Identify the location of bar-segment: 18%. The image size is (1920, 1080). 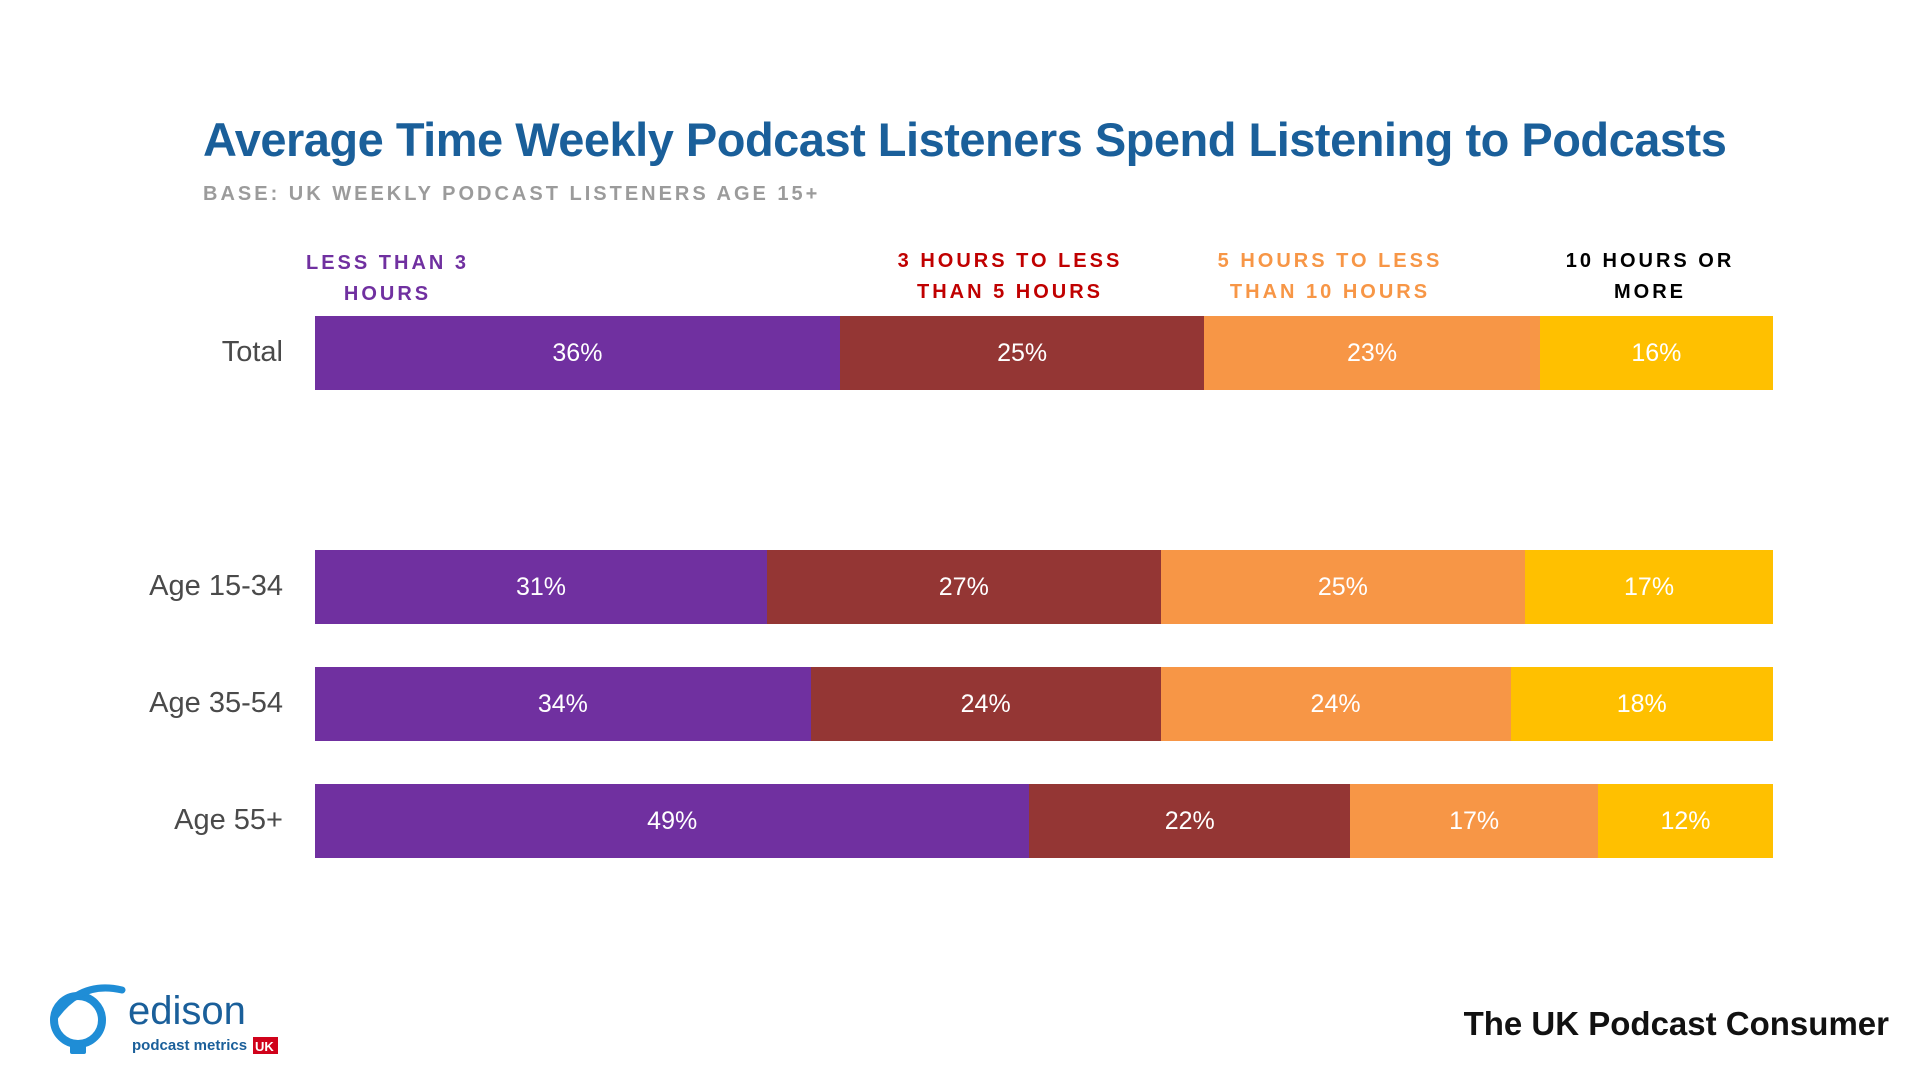
(1641, 704).